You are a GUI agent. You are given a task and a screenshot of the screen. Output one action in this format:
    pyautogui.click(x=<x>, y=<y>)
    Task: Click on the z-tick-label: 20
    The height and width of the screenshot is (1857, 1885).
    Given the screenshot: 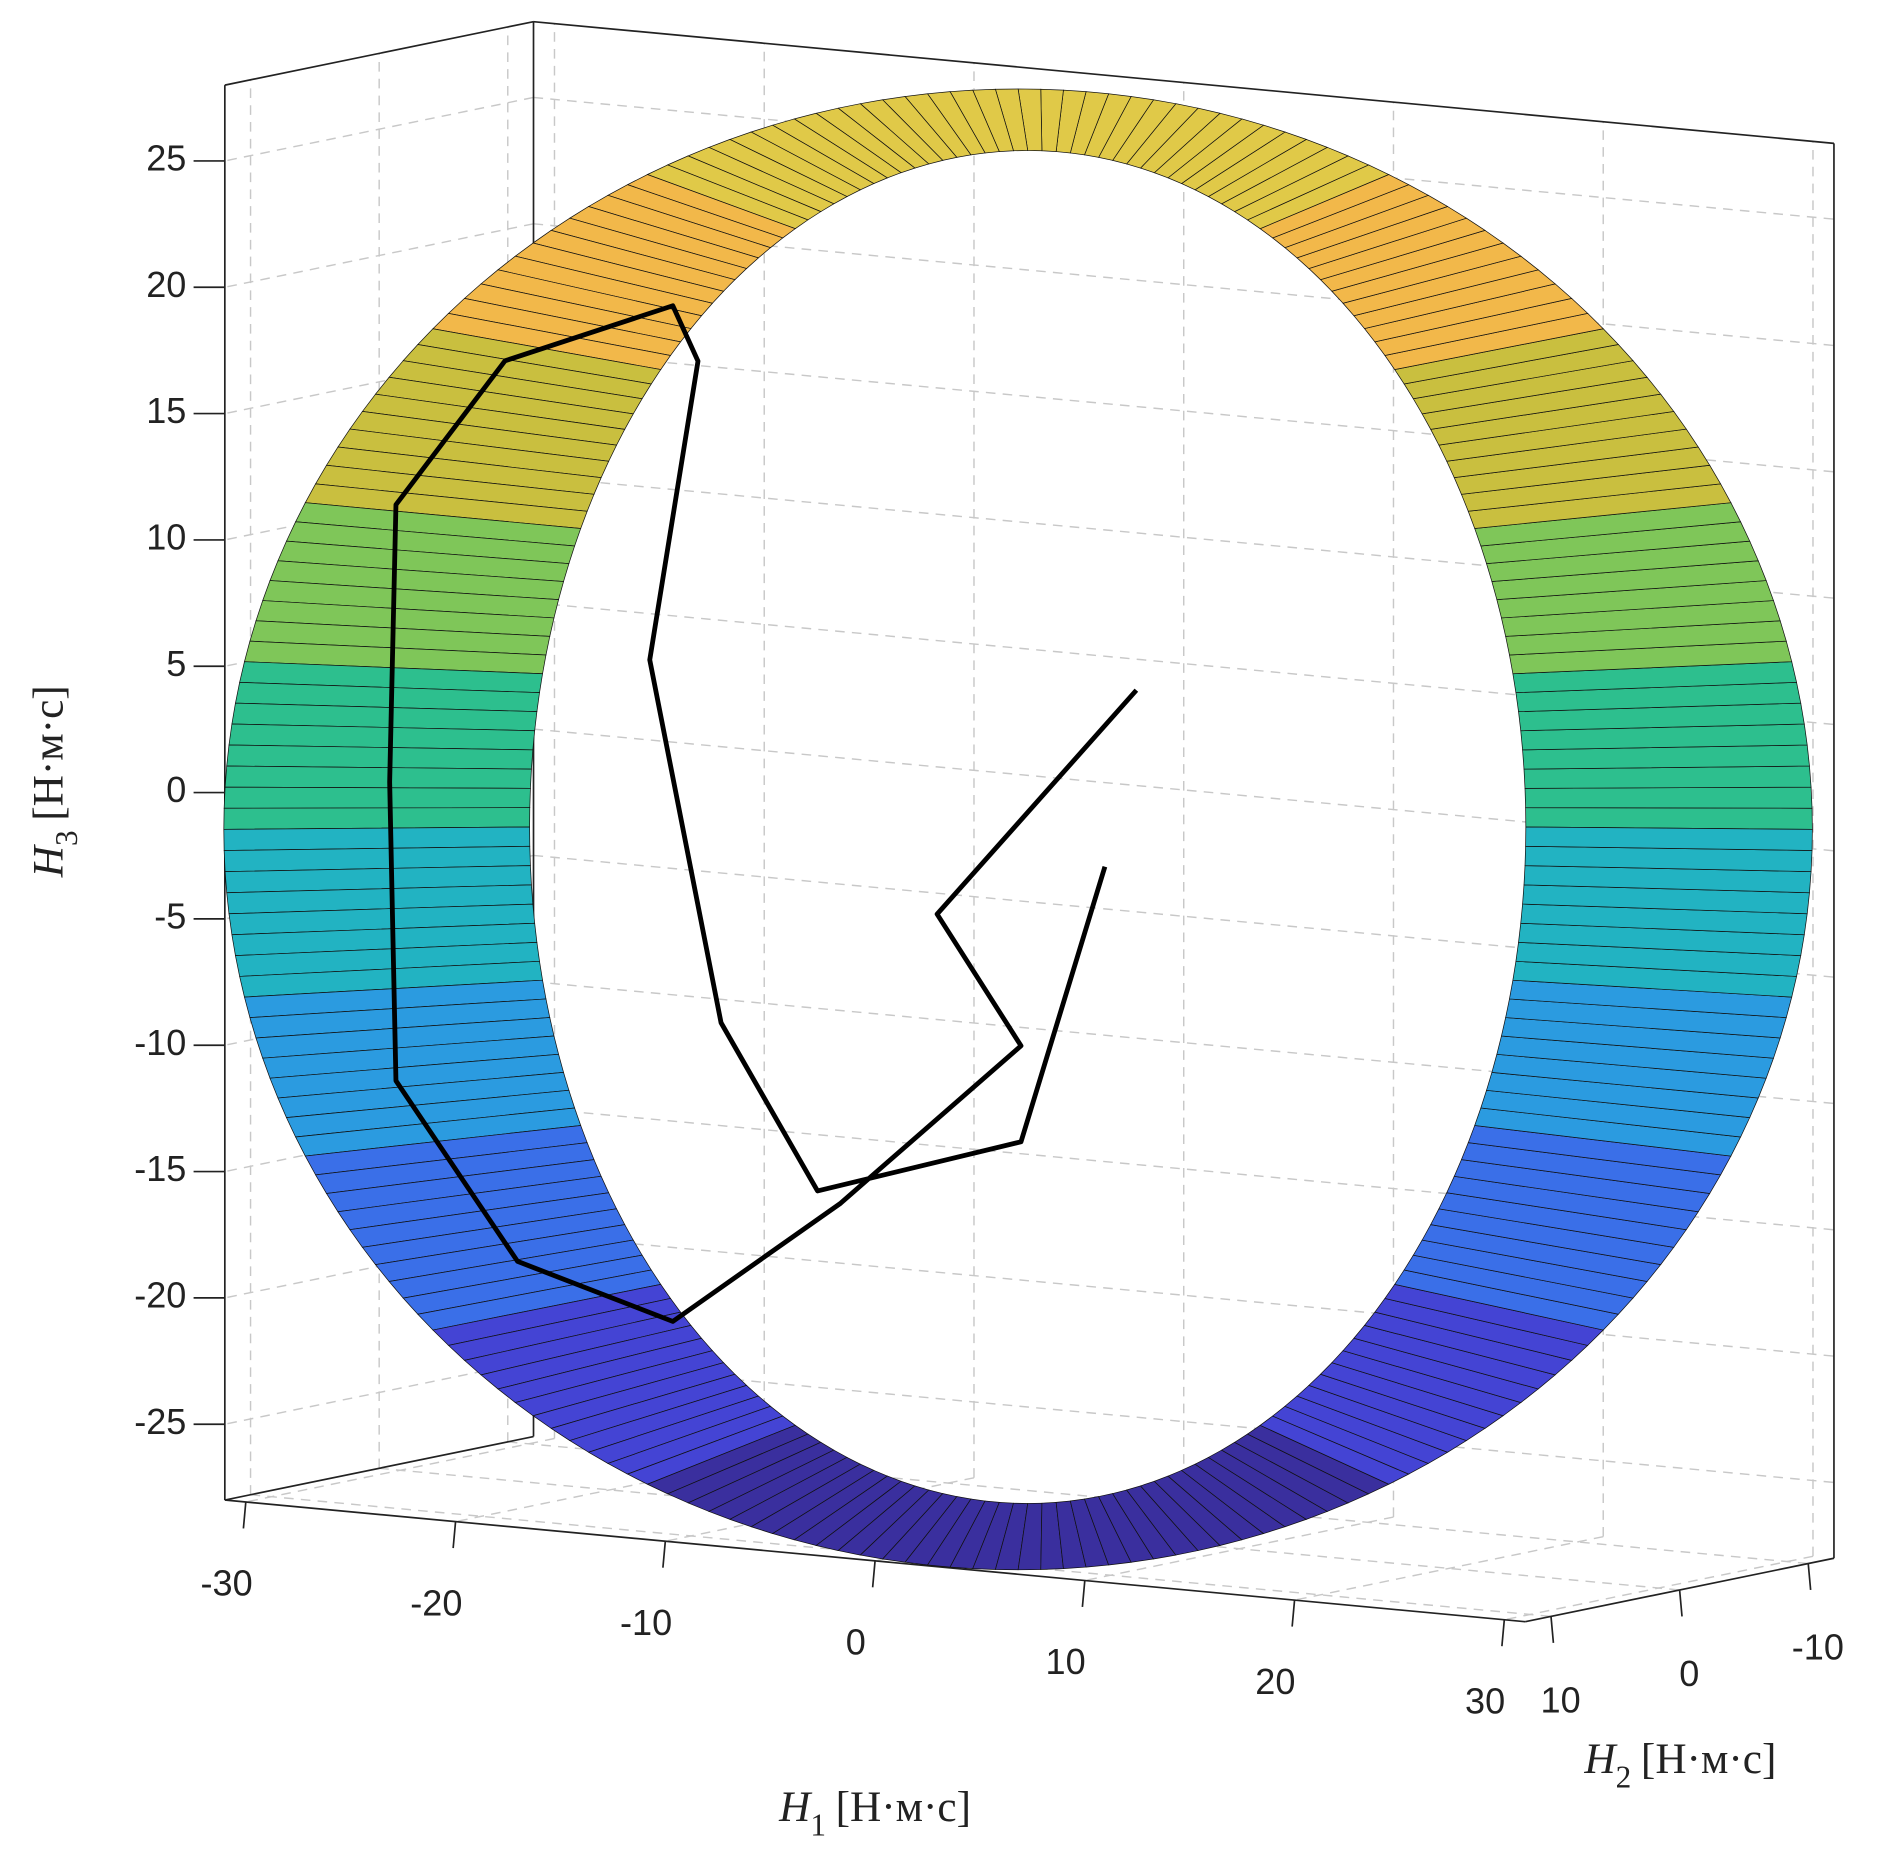 What is the action you would take?
    pyautogui.click(x=166, y=284)
    